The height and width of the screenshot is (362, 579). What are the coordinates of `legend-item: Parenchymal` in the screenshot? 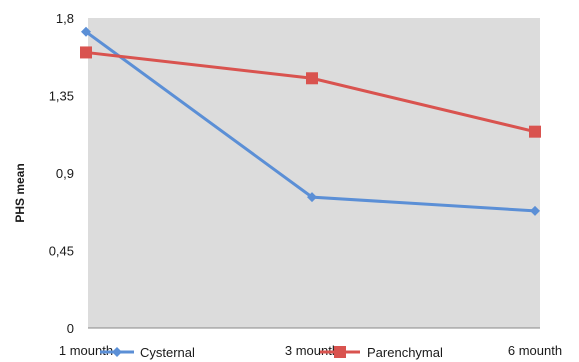 It's located at (381, 352).